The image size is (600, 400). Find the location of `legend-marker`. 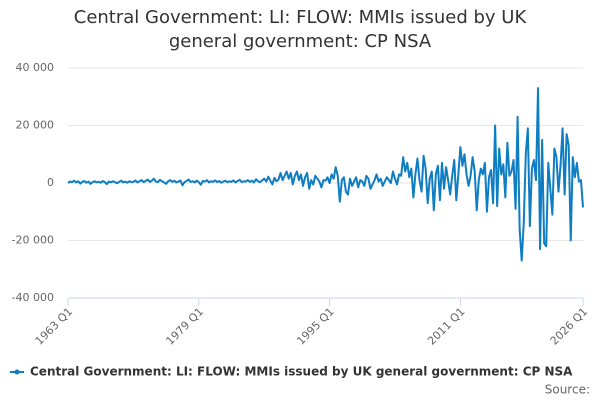

legend-marker is located at coordinates (17, 372).